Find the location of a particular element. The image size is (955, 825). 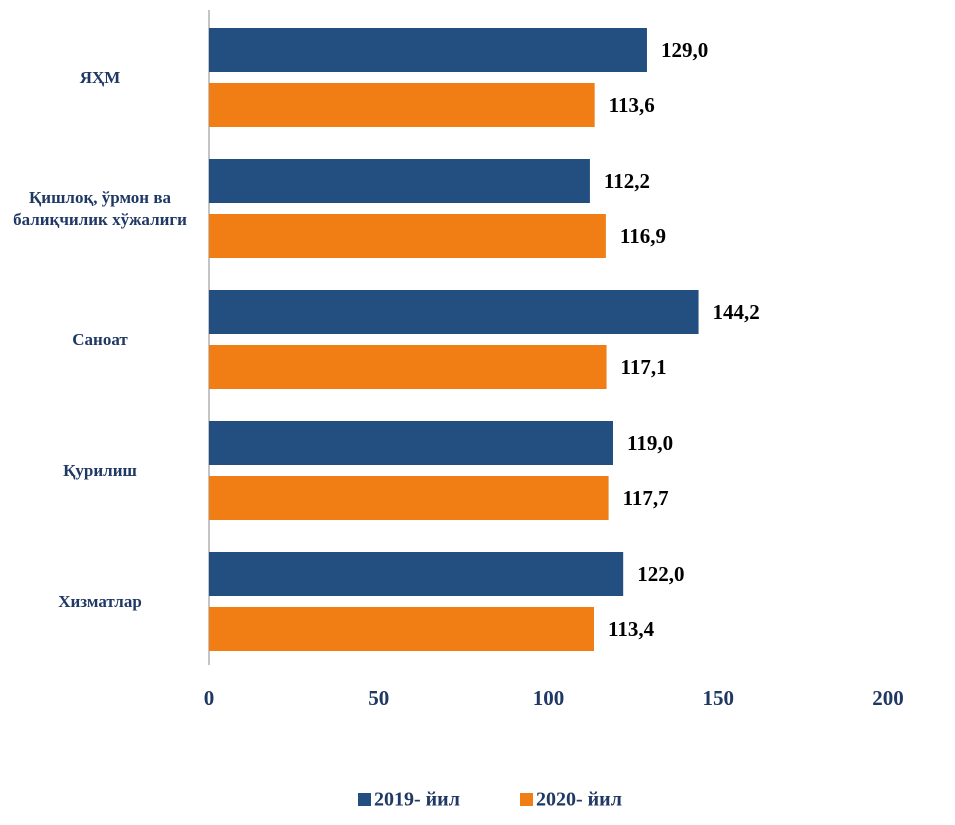

category-label: Қурилиш is located at coordinates (100, 470).